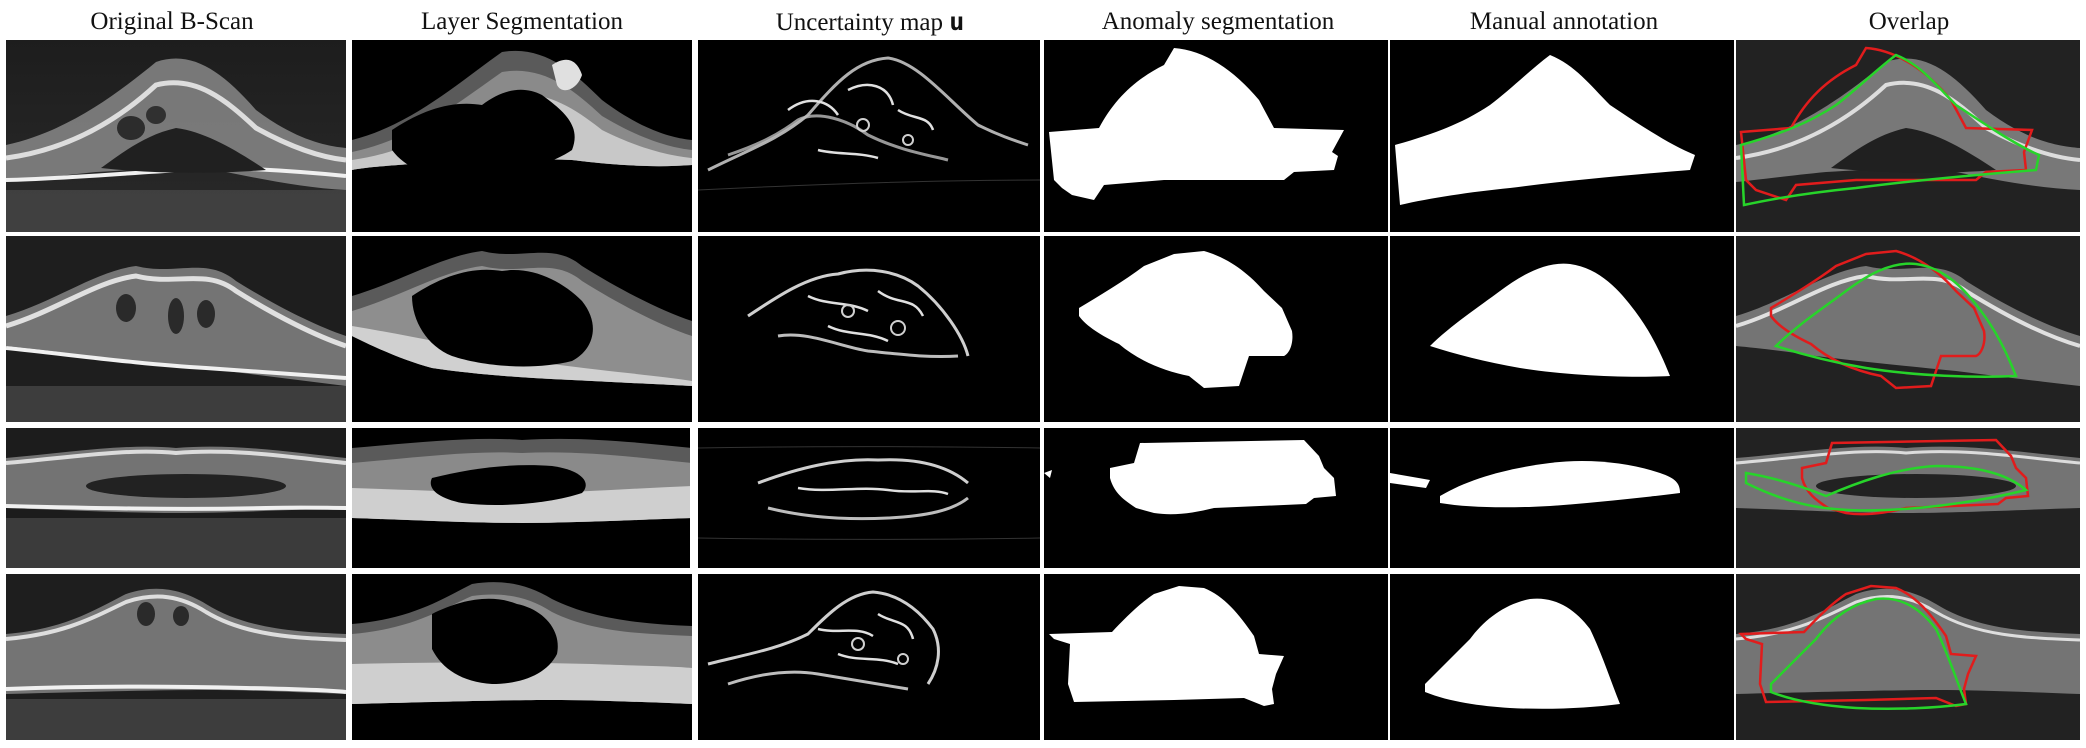  What do you see at coordinates (1218, 21) in the screenshot?
I see `column-header-anomaly-segmentation: Anomaly segmentation` at bounding box center [1218, 21].